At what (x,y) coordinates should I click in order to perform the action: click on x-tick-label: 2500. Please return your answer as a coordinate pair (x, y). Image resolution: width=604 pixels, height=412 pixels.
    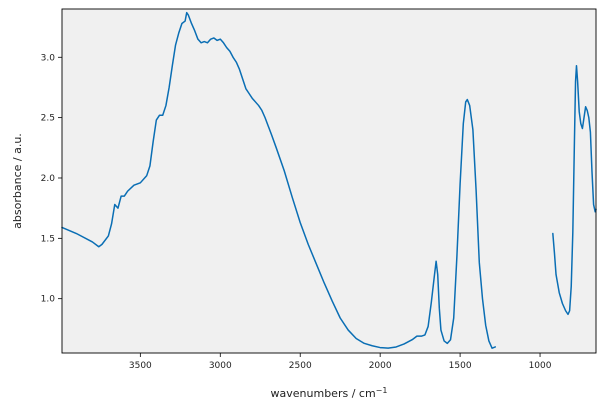
    Looking at the image, I should click on (300, 366).